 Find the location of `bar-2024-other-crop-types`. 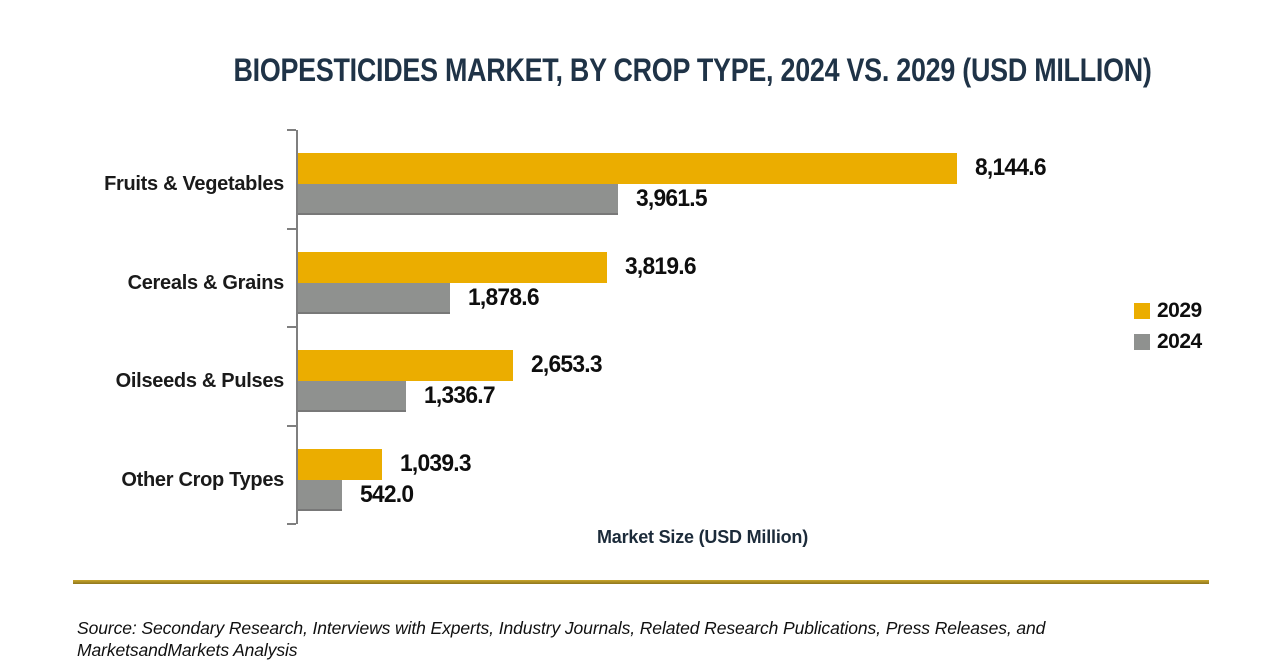

bar-2024-other-crop-types is located at coordinates (320, 495).